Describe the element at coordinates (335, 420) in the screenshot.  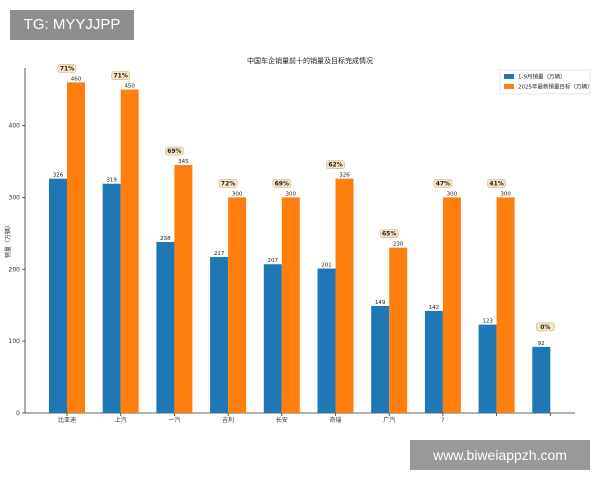
I see `x-tick-label: 奇瑞` at that location.